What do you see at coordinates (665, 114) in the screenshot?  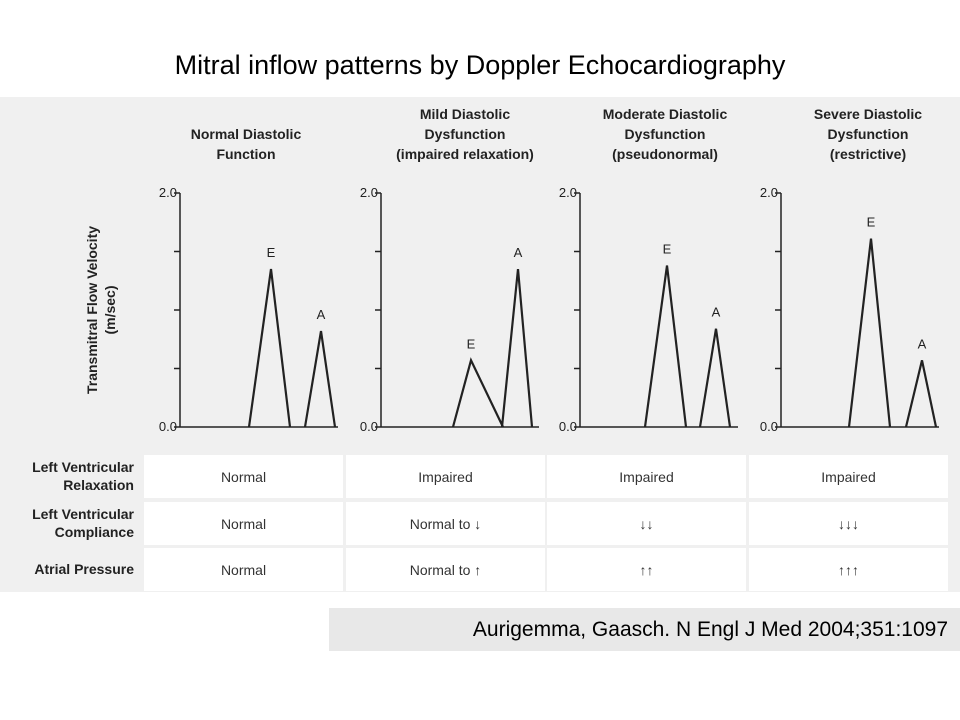 I see `panel-title-line: Moderate Diastolic` at bounding box center [665, 114].